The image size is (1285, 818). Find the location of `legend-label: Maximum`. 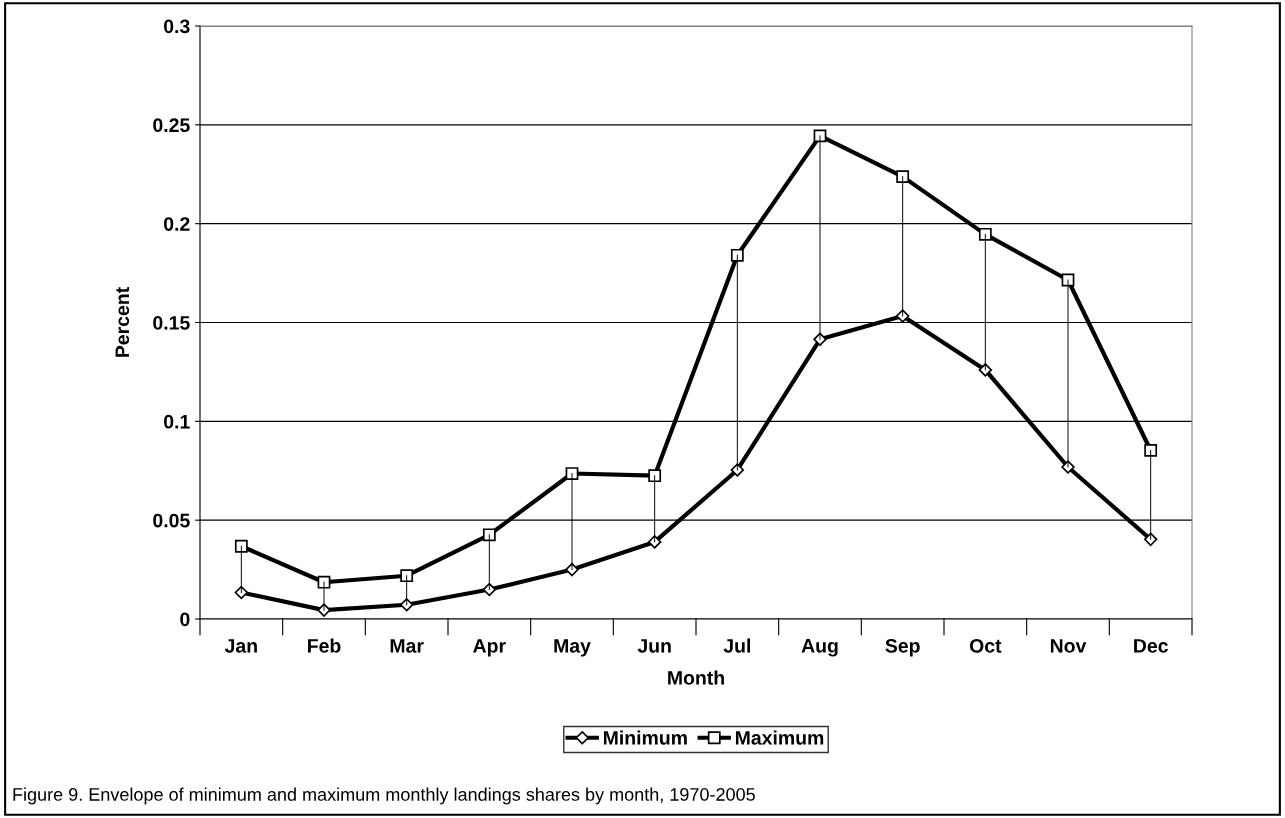

legend-label: Maximum is located at coordinates (779, 737).